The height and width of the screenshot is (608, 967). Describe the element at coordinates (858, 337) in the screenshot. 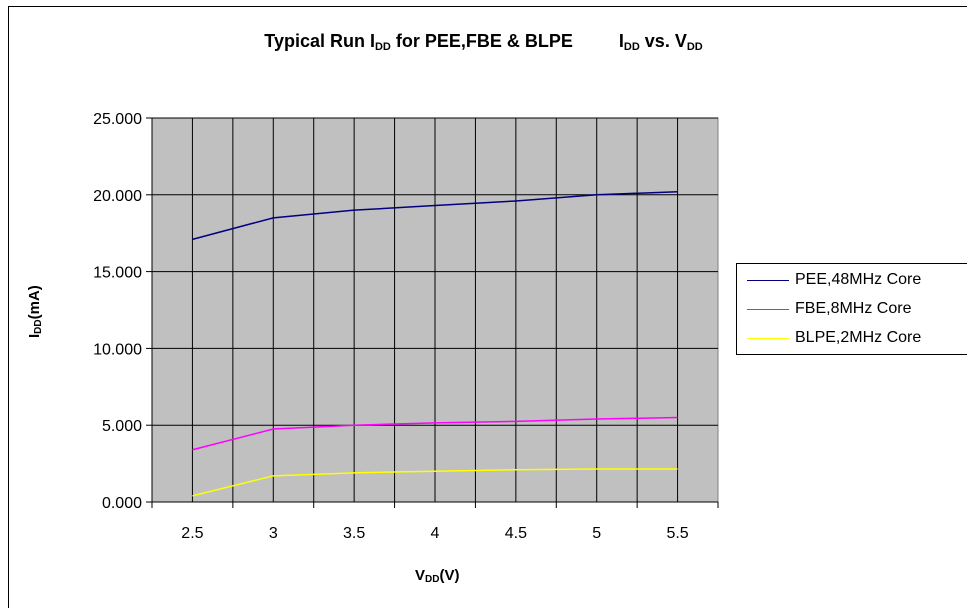

I see `legend-label-blpe: BLPE,2MHz Core` at that location.